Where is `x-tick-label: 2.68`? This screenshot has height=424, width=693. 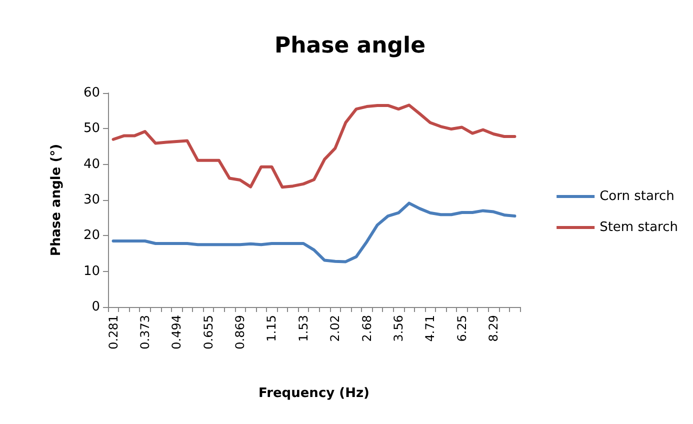
x-tick-label: 2.68 is located at coordinates (367, 328).